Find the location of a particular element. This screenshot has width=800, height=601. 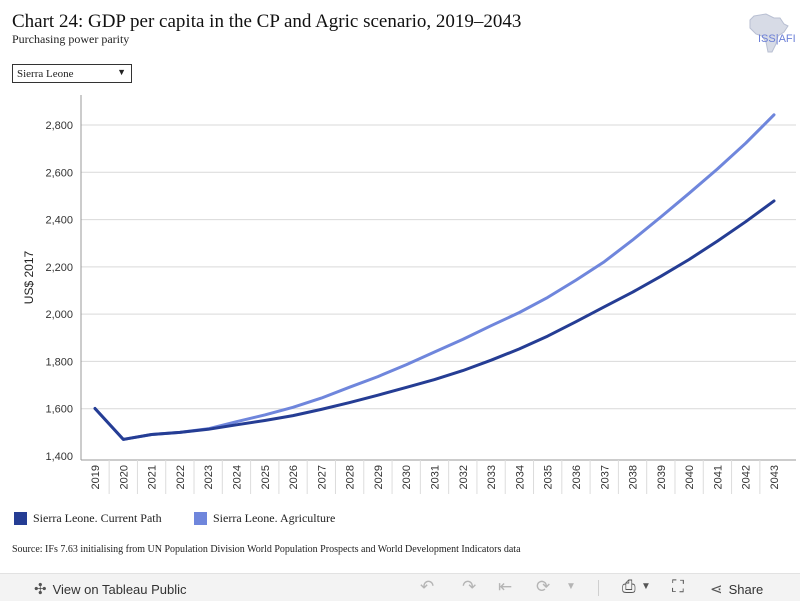

x-tick-label: 2021 is located at coordinates (153, 477).